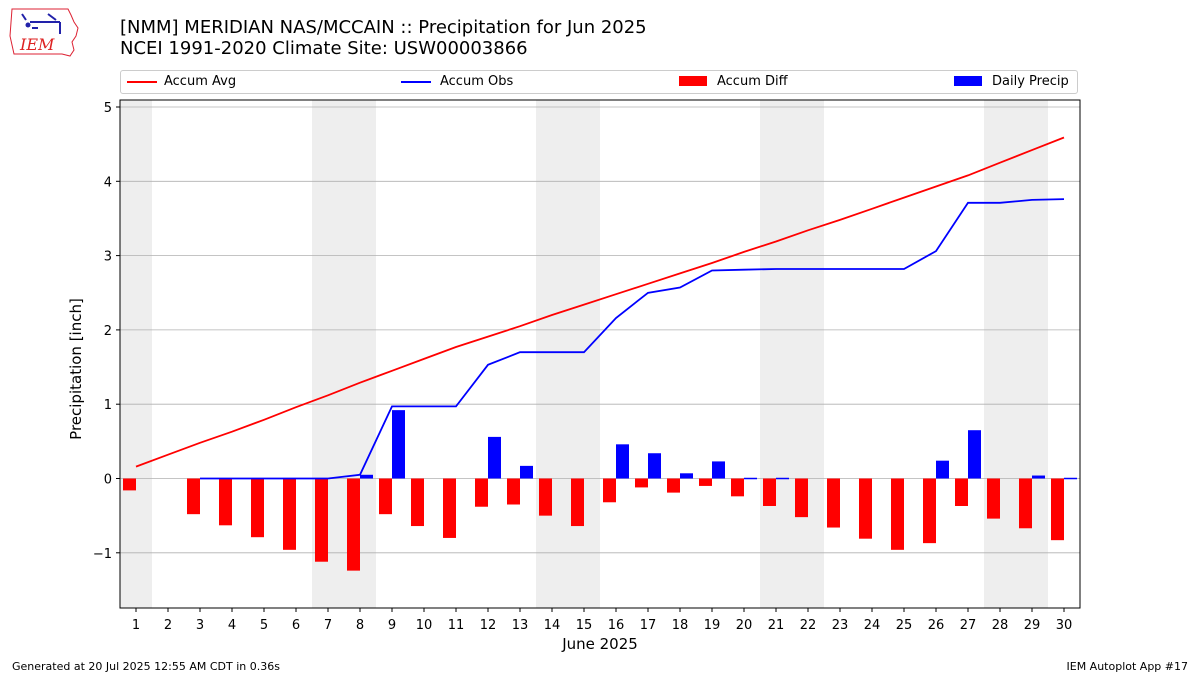 This screenshot has height=675, width=1200. What do you see at coordinates (44, 32) in the screenshot?
I see `iem-iowa-logo-icon: IEM` at bounding box center [44, 32].